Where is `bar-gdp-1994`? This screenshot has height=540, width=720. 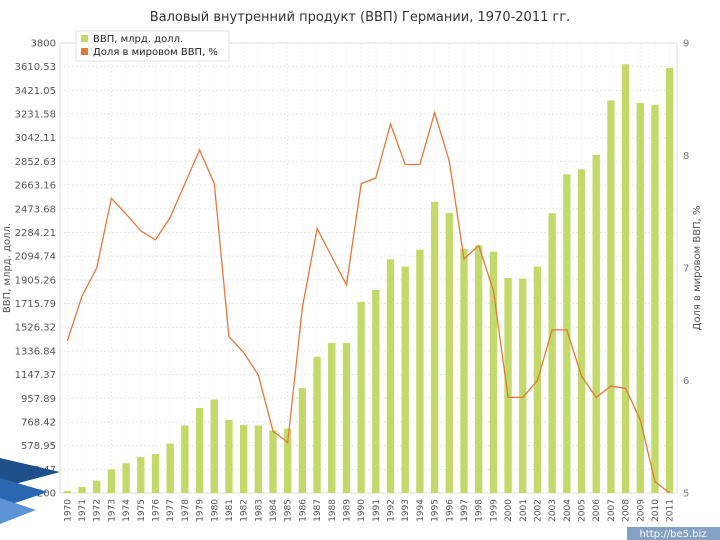 bar-gdp-1994 is located at coordinates (420, 371).